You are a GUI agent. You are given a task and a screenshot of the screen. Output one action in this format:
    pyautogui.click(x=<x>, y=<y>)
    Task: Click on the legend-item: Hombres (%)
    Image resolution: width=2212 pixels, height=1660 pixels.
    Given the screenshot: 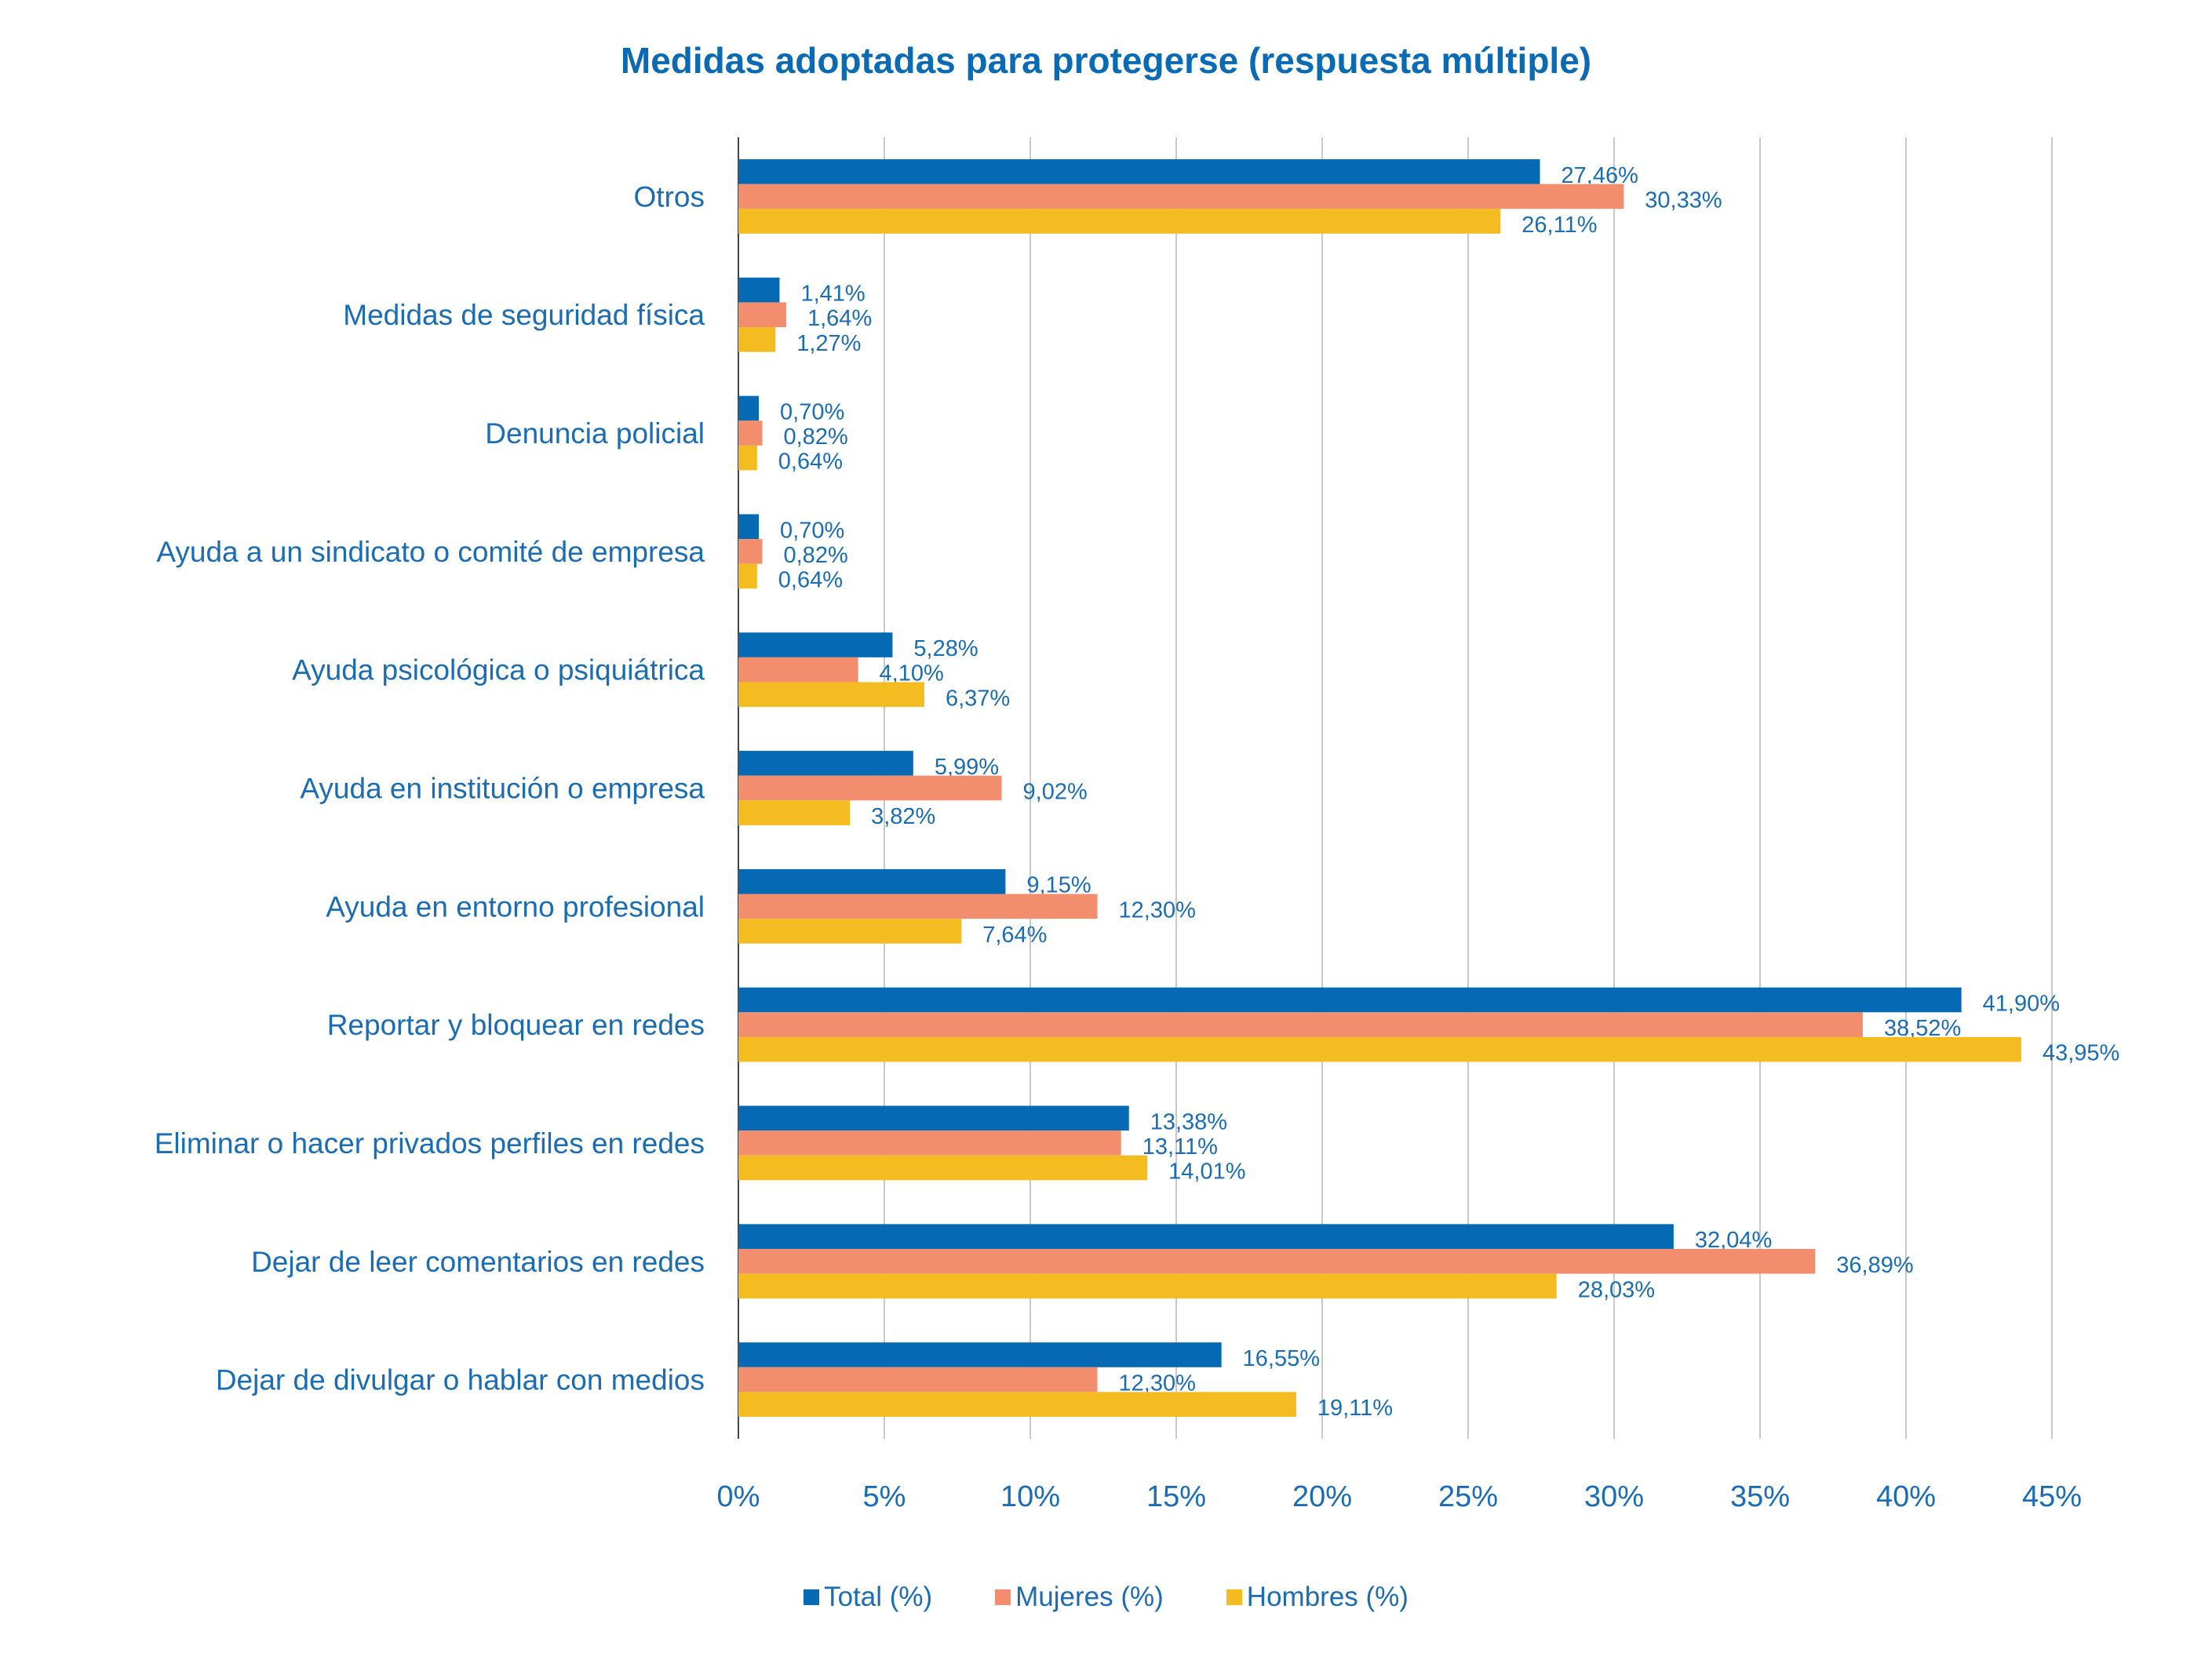 What is the action you would take?
    pyautogui.click(x=1317, y=1598)
    